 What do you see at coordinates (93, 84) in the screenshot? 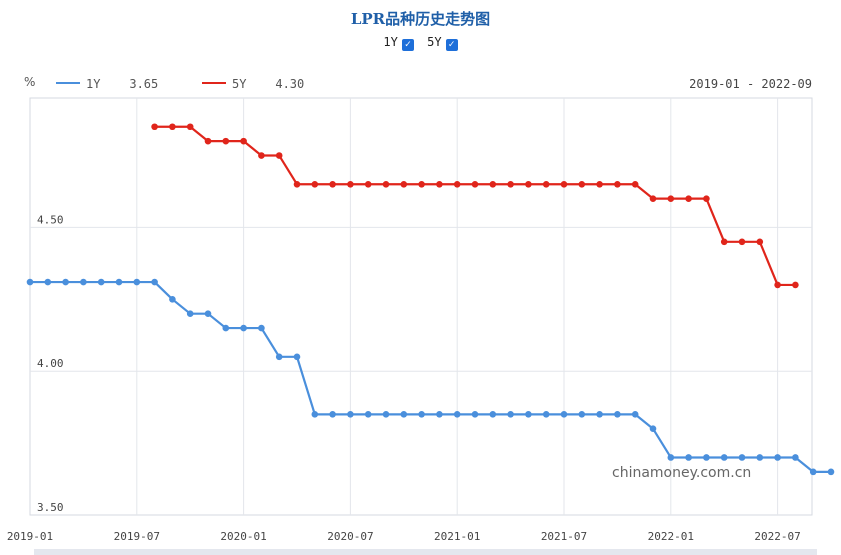
I see `legend-name-1y: 1Y` at bounding box center [93, 84].